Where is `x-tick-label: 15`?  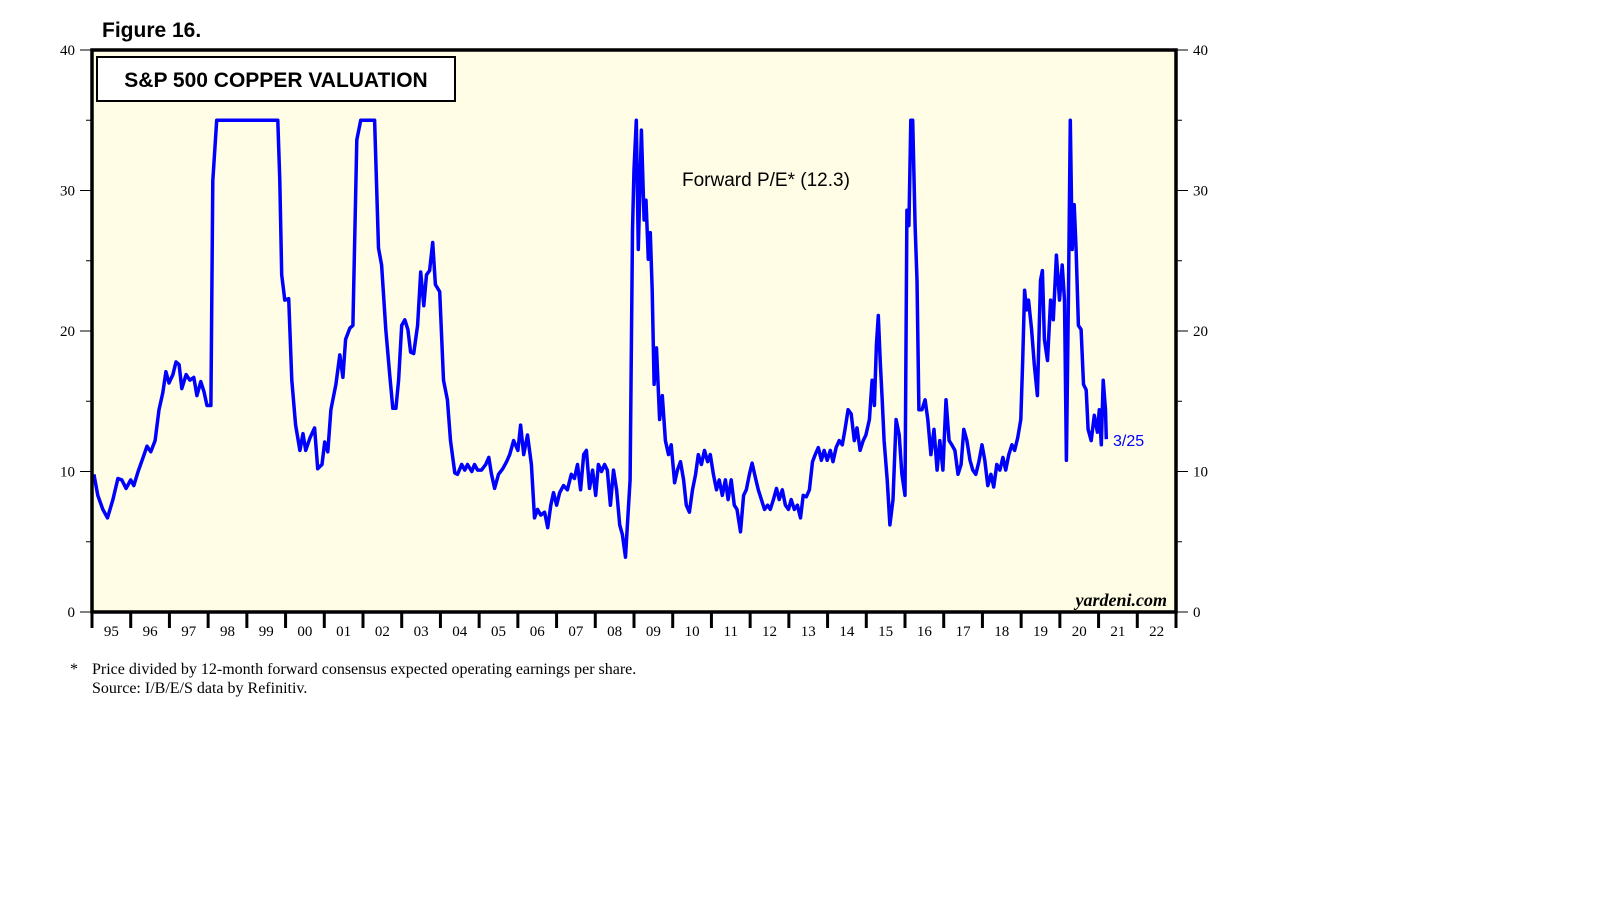
x-tick-label: 15 is located at coordinates (885, 632).